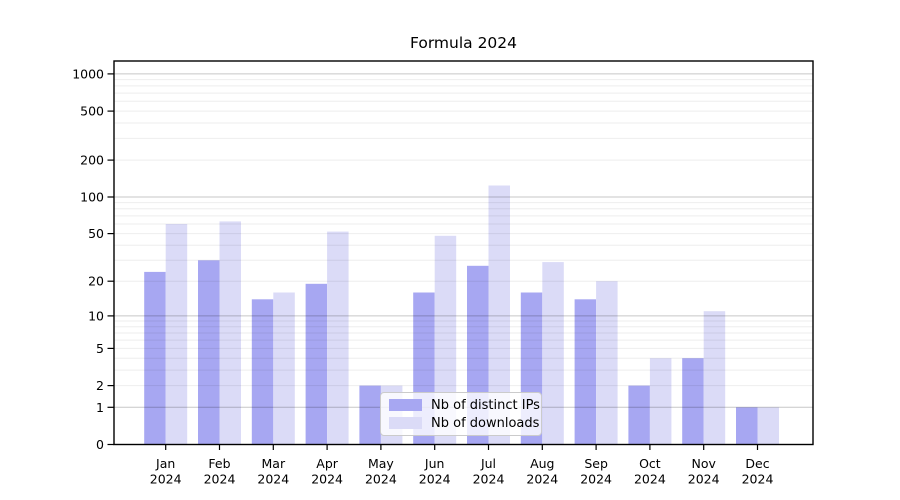  What do you see at coordinates (96, 281) in the screenshot?
I see `y-tick-label-20: 20` at bounding box center [96, 281].